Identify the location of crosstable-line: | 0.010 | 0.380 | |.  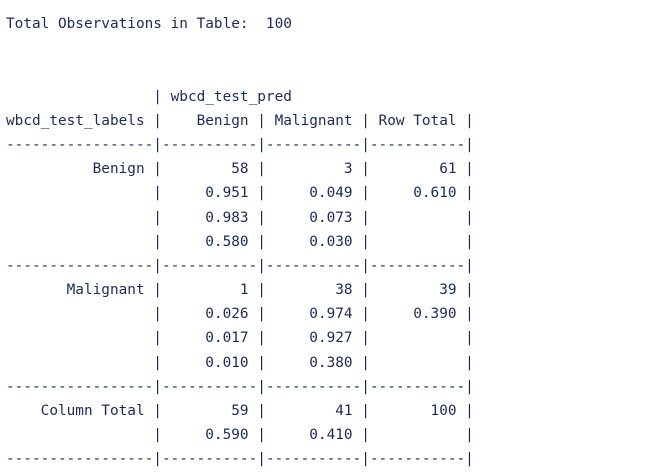
(244, 362).